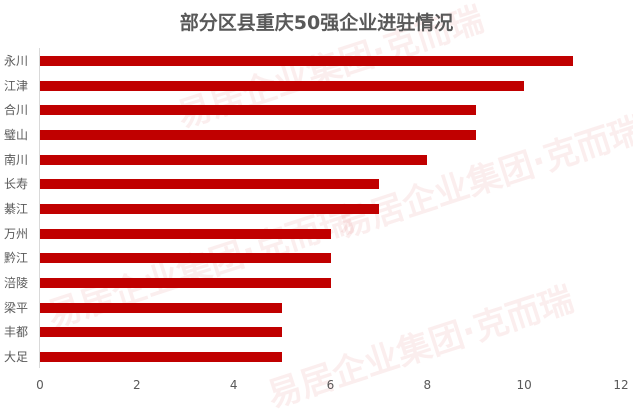 Image resolution: width=633 pixels, height=417 pixels. I want to click on bar-row: 万州, so click(316, 234).